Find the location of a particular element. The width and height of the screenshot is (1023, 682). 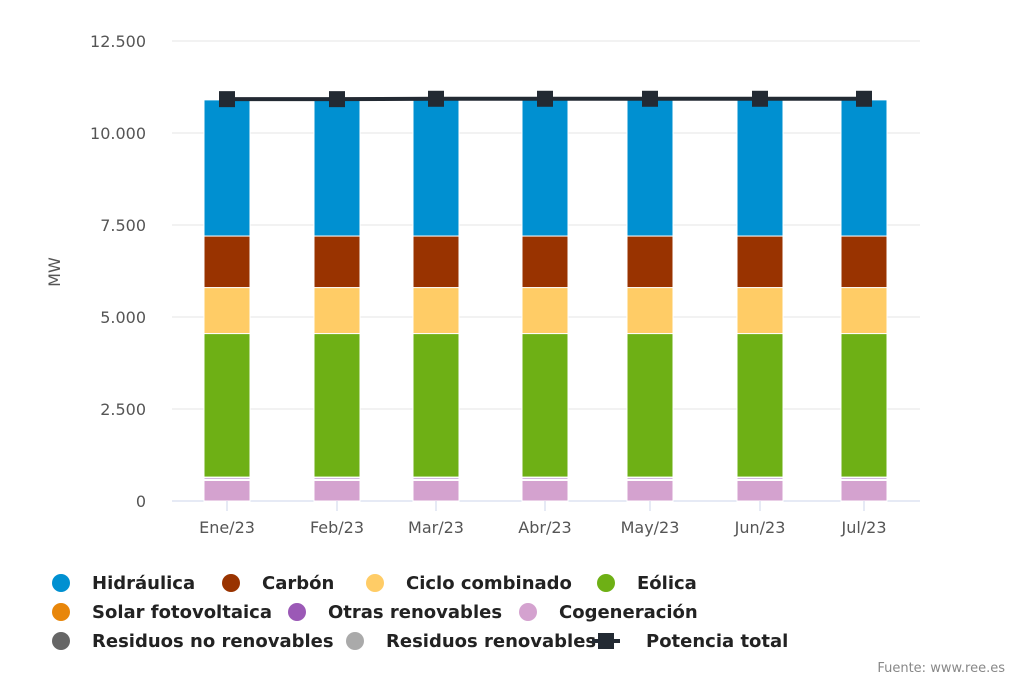

legend-square-icon is located at coordinates (606, 641).